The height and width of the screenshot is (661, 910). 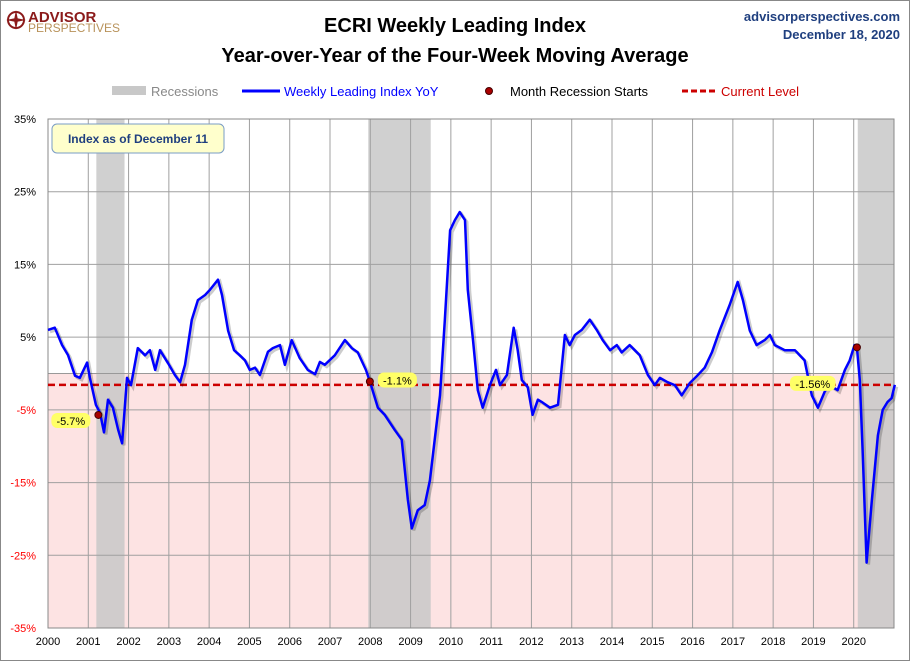 I want to click on x-tick-label: 2002, so click(x=128, y=642).